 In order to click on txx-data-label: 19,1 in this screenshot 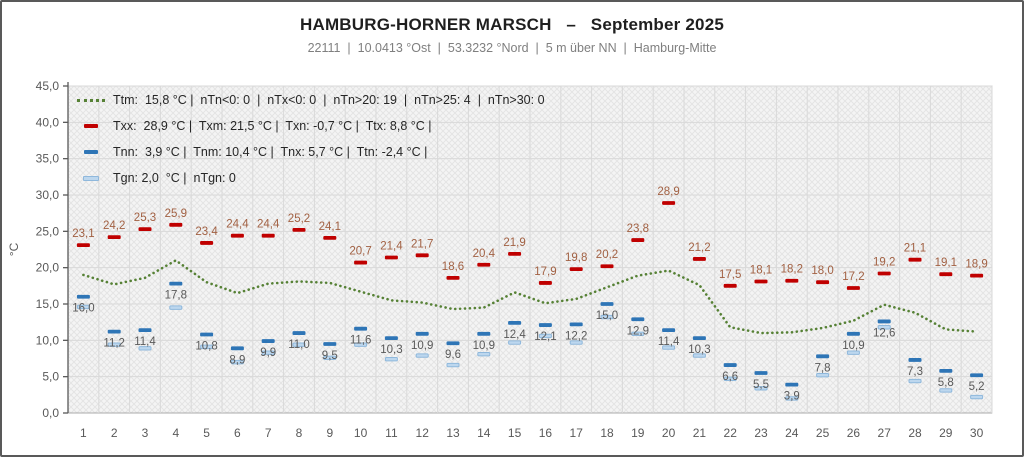, I will do `click(946, 263)`.